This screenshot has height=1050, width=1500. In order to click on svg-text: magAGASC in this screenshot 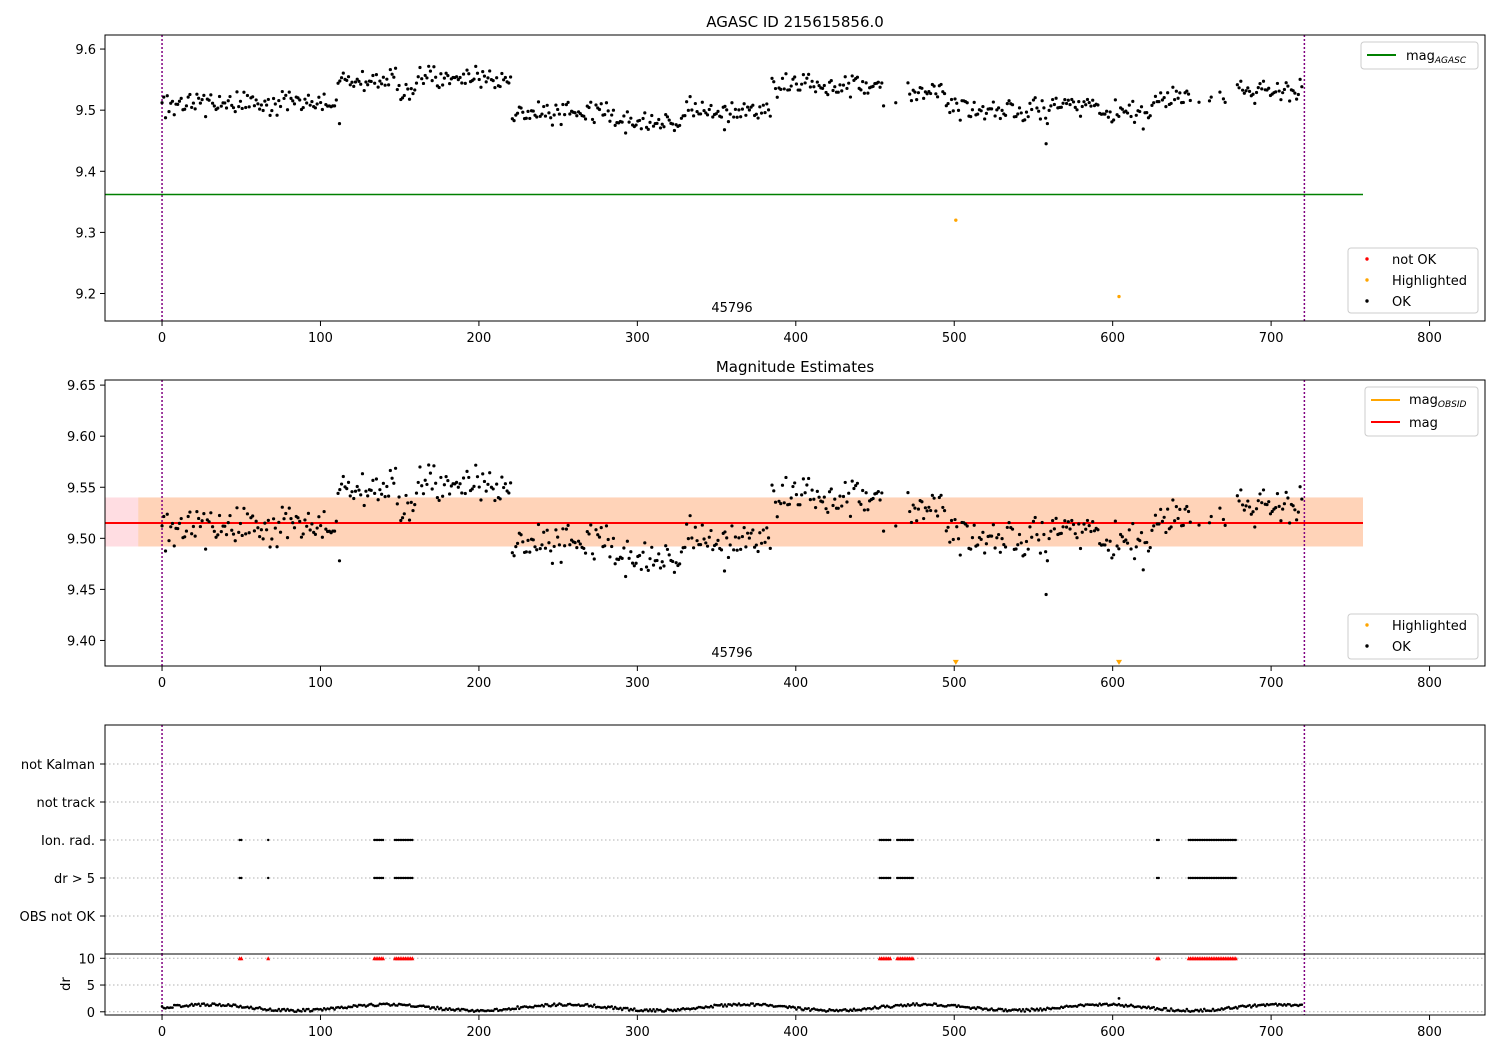, I will do `click(1436, 57)`.